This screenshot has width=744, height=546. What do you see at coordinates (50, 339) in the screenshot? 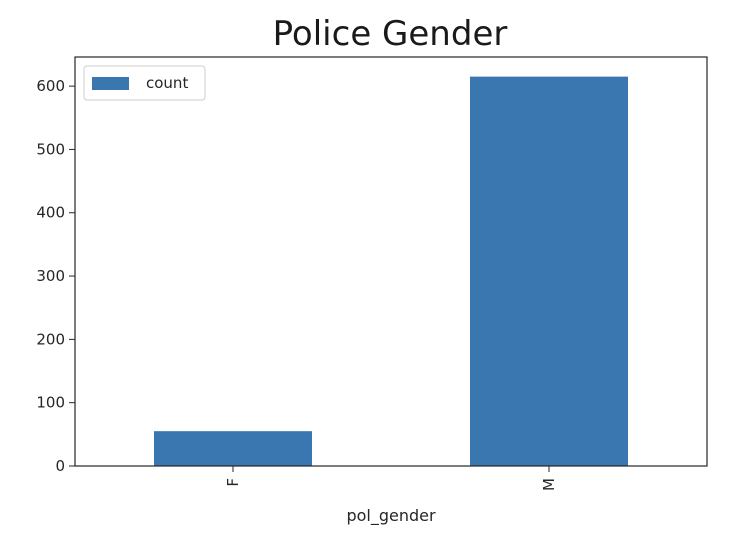
I see `y-tick-label: 200` at bounding box center [50, 339].